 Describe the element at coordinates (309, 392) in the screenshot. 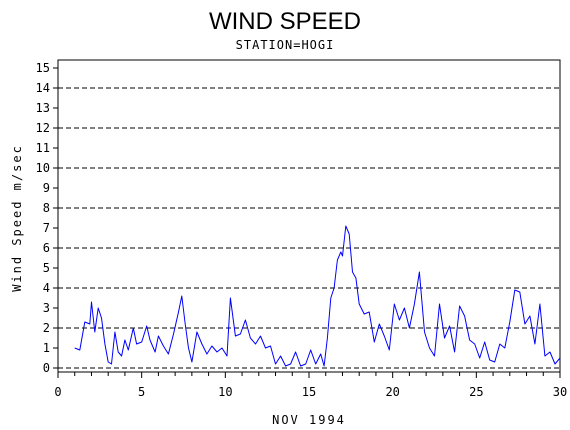

I see `x-tick-label: 15` at that location.